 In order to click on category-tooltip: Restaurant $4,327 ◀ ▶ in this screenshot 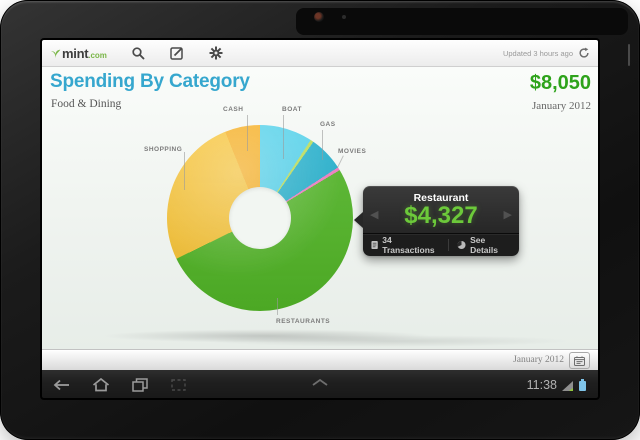, I will do `click(436, 221)`.